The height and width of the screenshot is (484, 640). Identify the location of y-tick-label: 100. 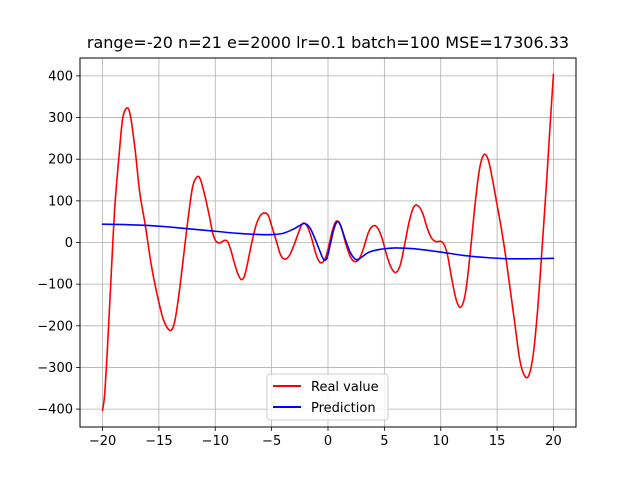
(60, 201).